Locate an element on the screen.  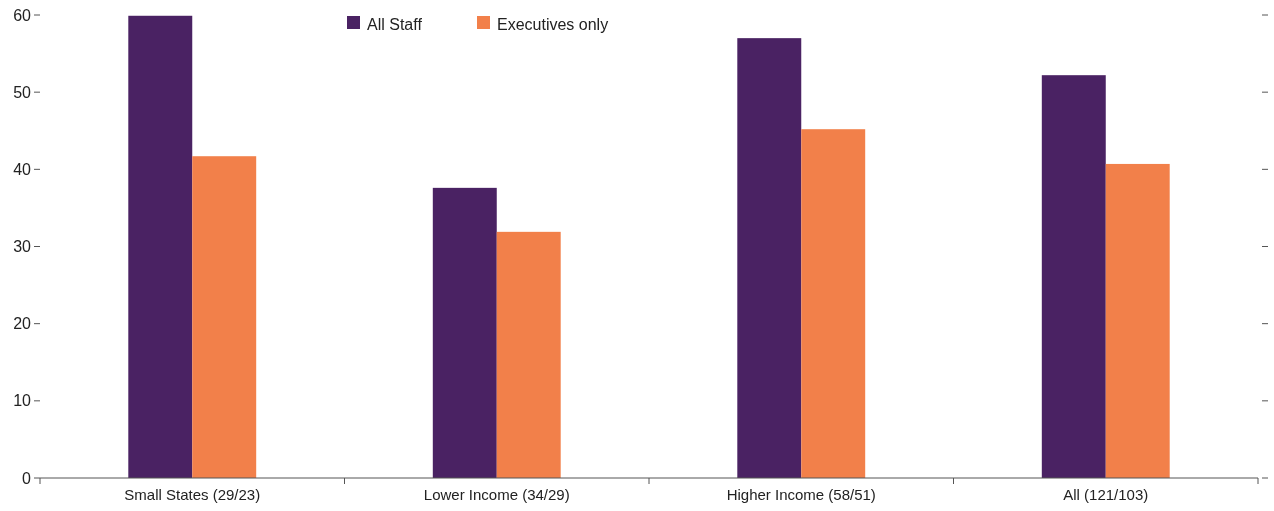
x-tick-label: Higher Income (58/51) is located at coordinates (801, 494).